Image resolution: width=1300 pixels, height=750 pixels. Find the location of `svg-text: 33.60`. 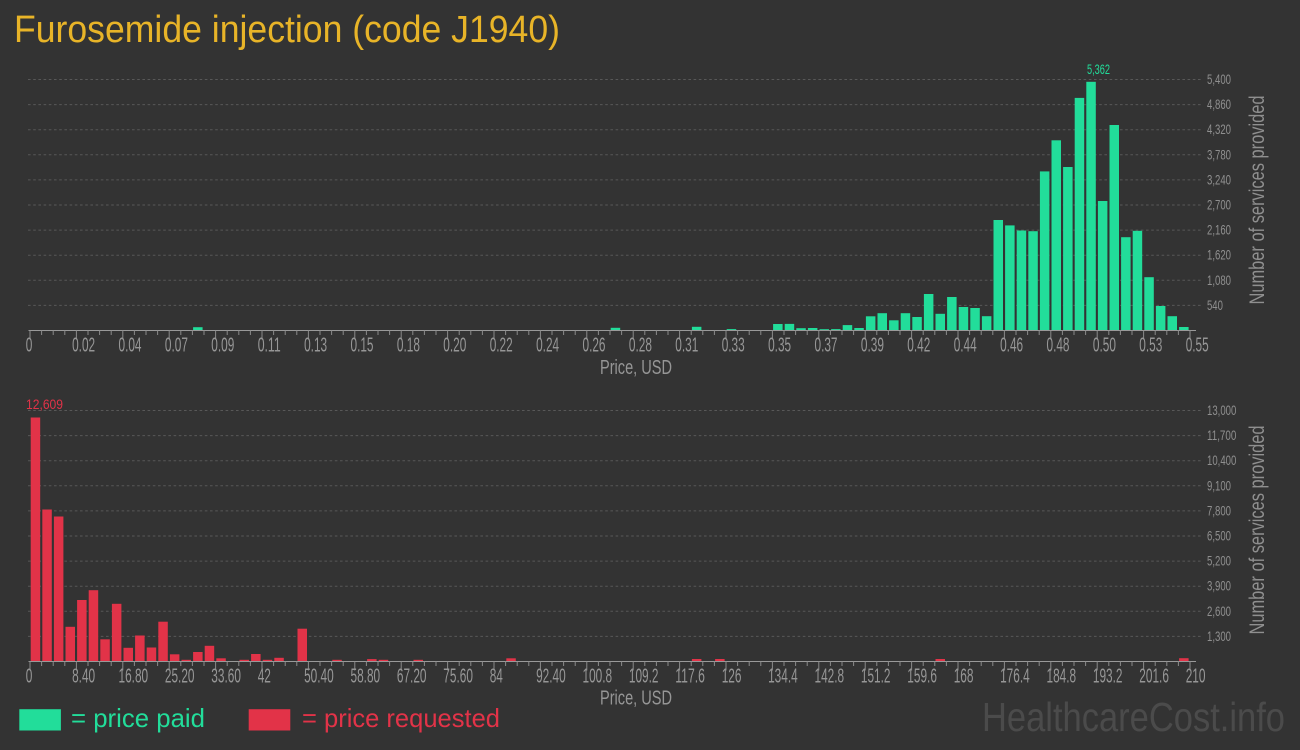

svg-text: 33.60 is located at coordinates (226, 677).